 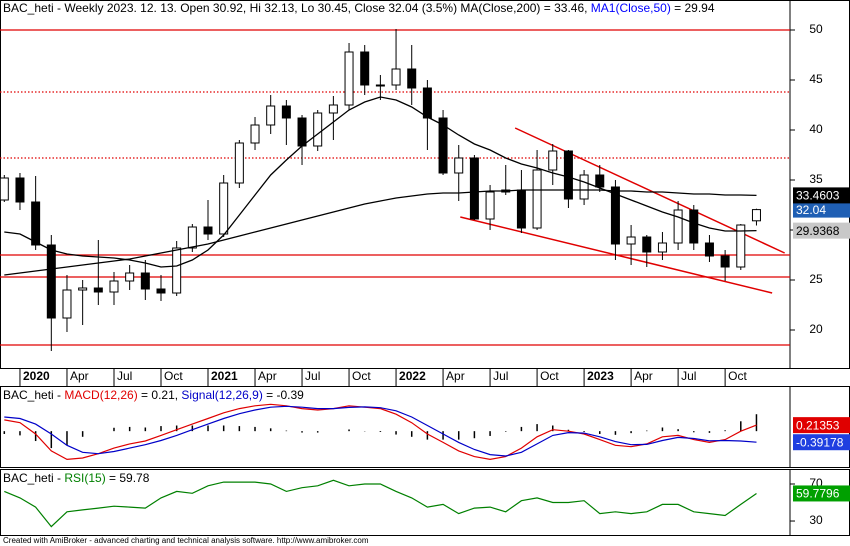 I want to click on x-tick-label: 2021, so click(x=224, y=376).